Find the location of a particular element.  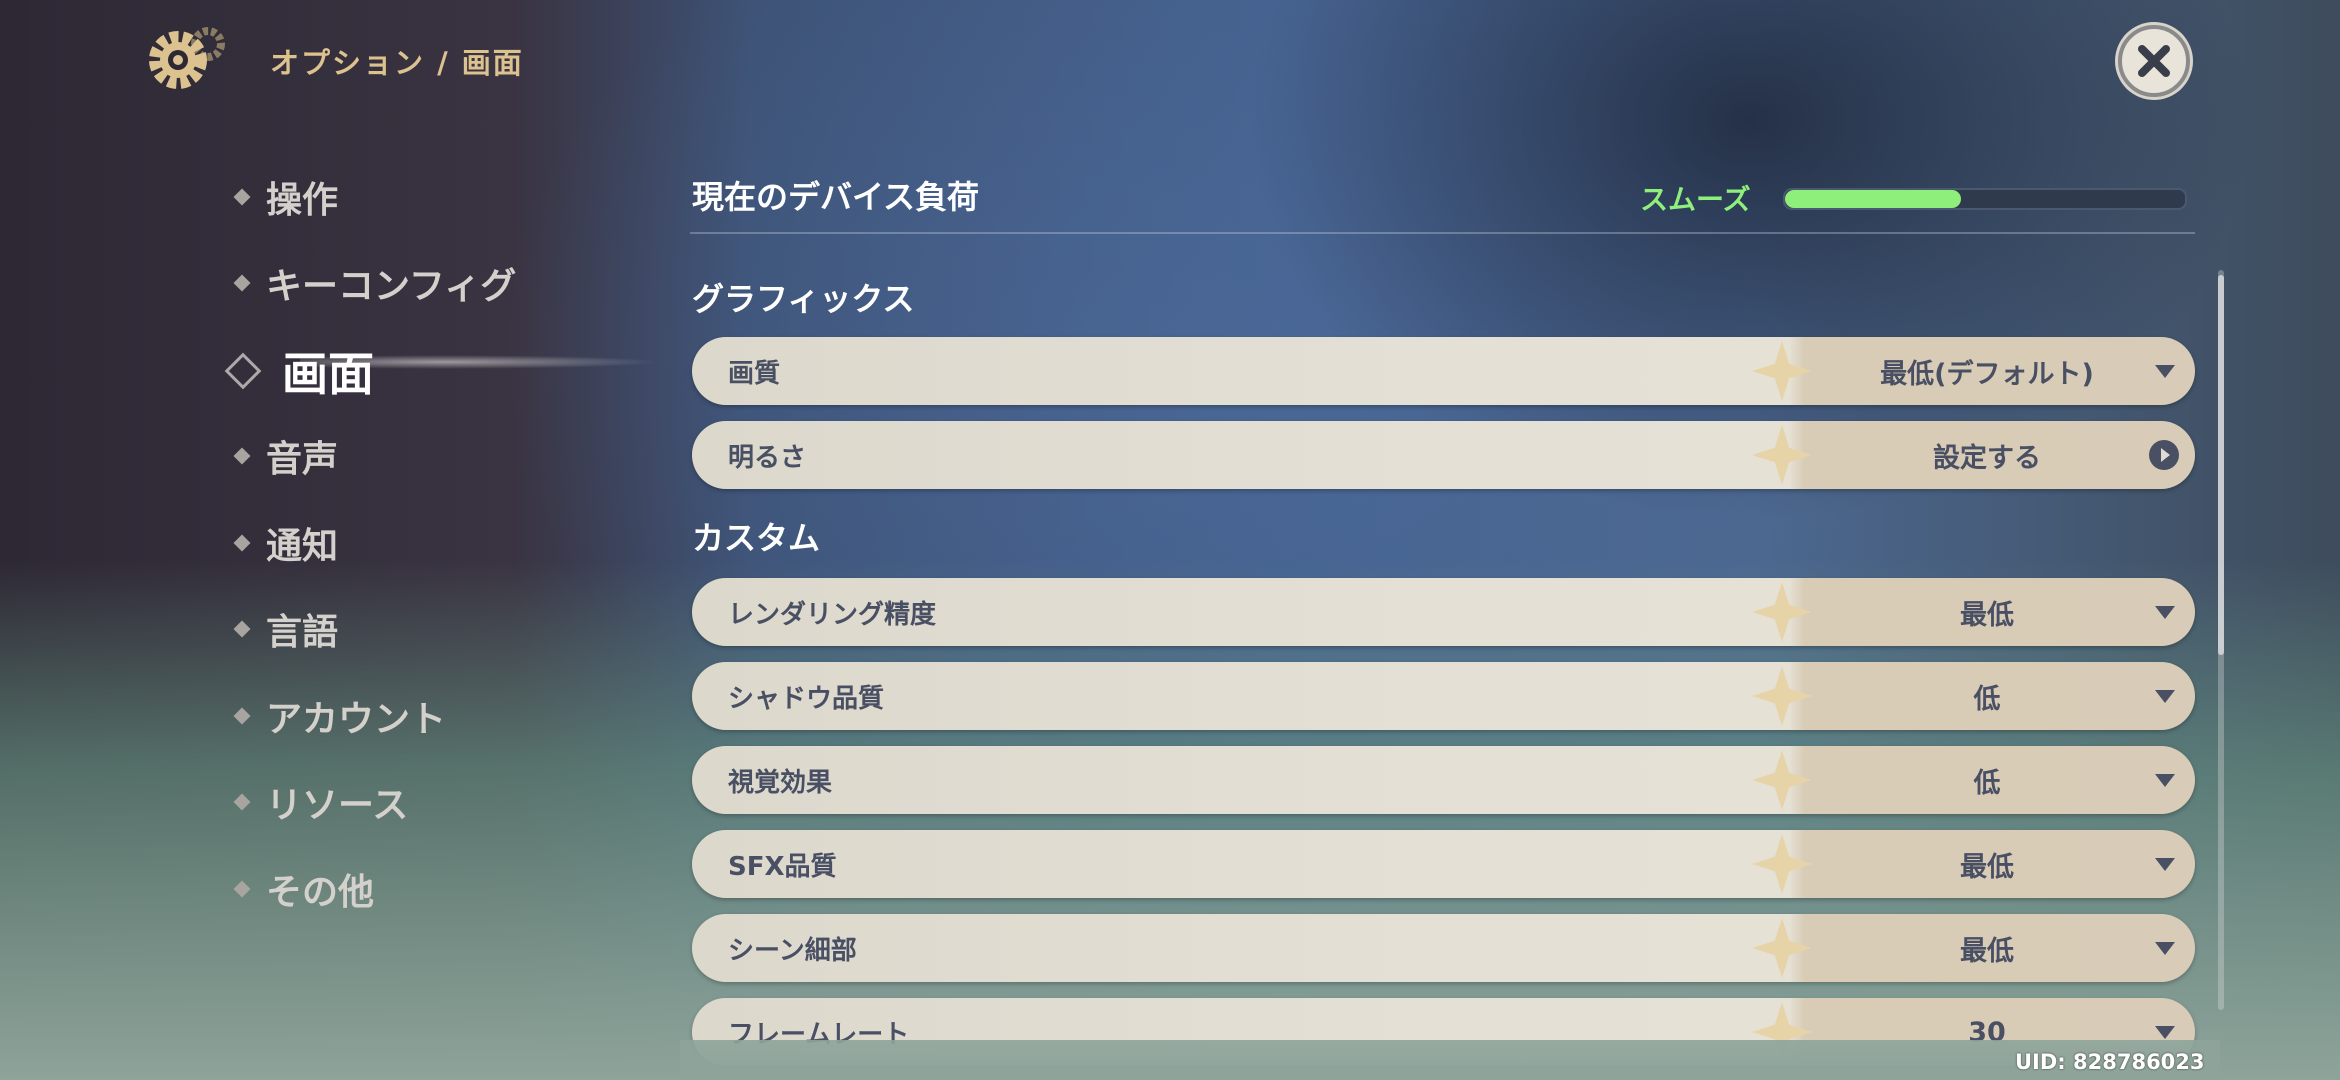

arrow-right-circle-icon is located at coordinates (2164, 455).